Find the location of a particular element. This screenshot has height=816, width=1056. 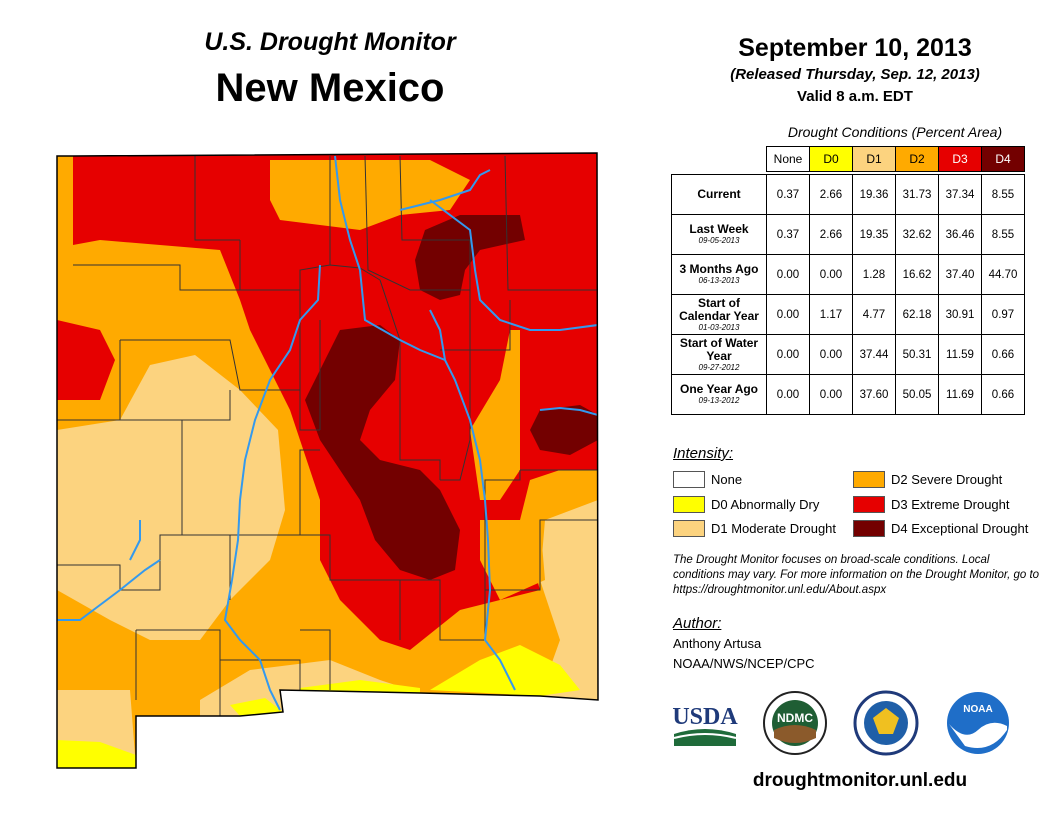

legend-label: D3 Extreme Drought is located at coordinates (950, 504).